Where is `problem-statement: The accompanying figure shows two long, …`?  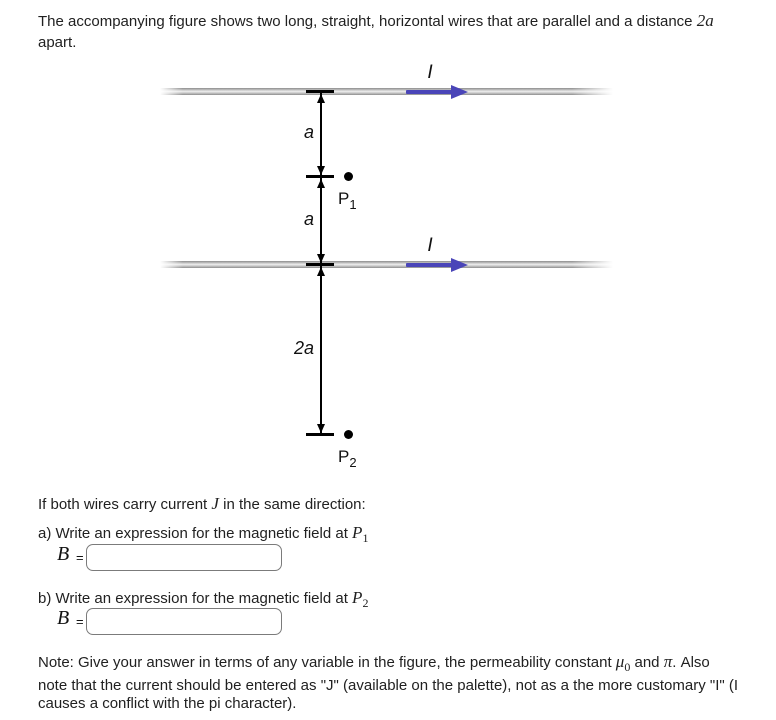
problem-statement: The accompanying figure shows two long, … is located at coordinates (395, 31).